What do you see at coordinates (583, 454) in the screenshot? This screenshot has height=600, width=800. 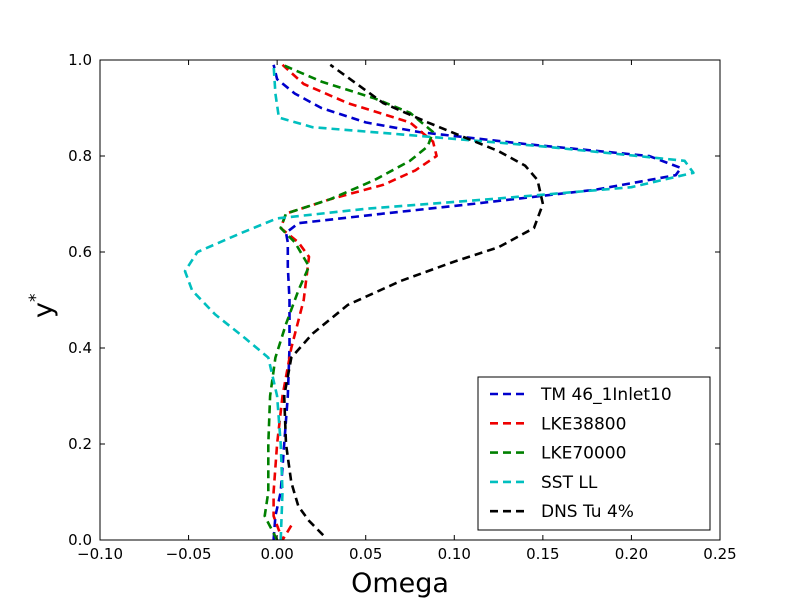 I see `legend-label-2: LKE70000` at bounding box center [583, 454].